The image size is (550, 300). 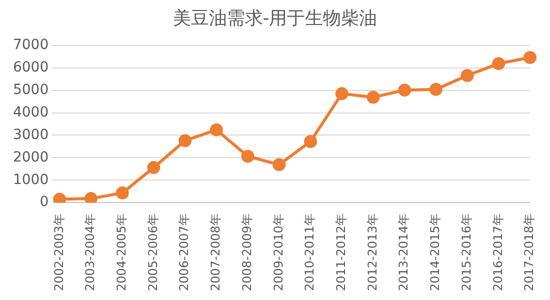 I want to click on x-tick-label: 2004-2005年, so click(x=121, y=253).